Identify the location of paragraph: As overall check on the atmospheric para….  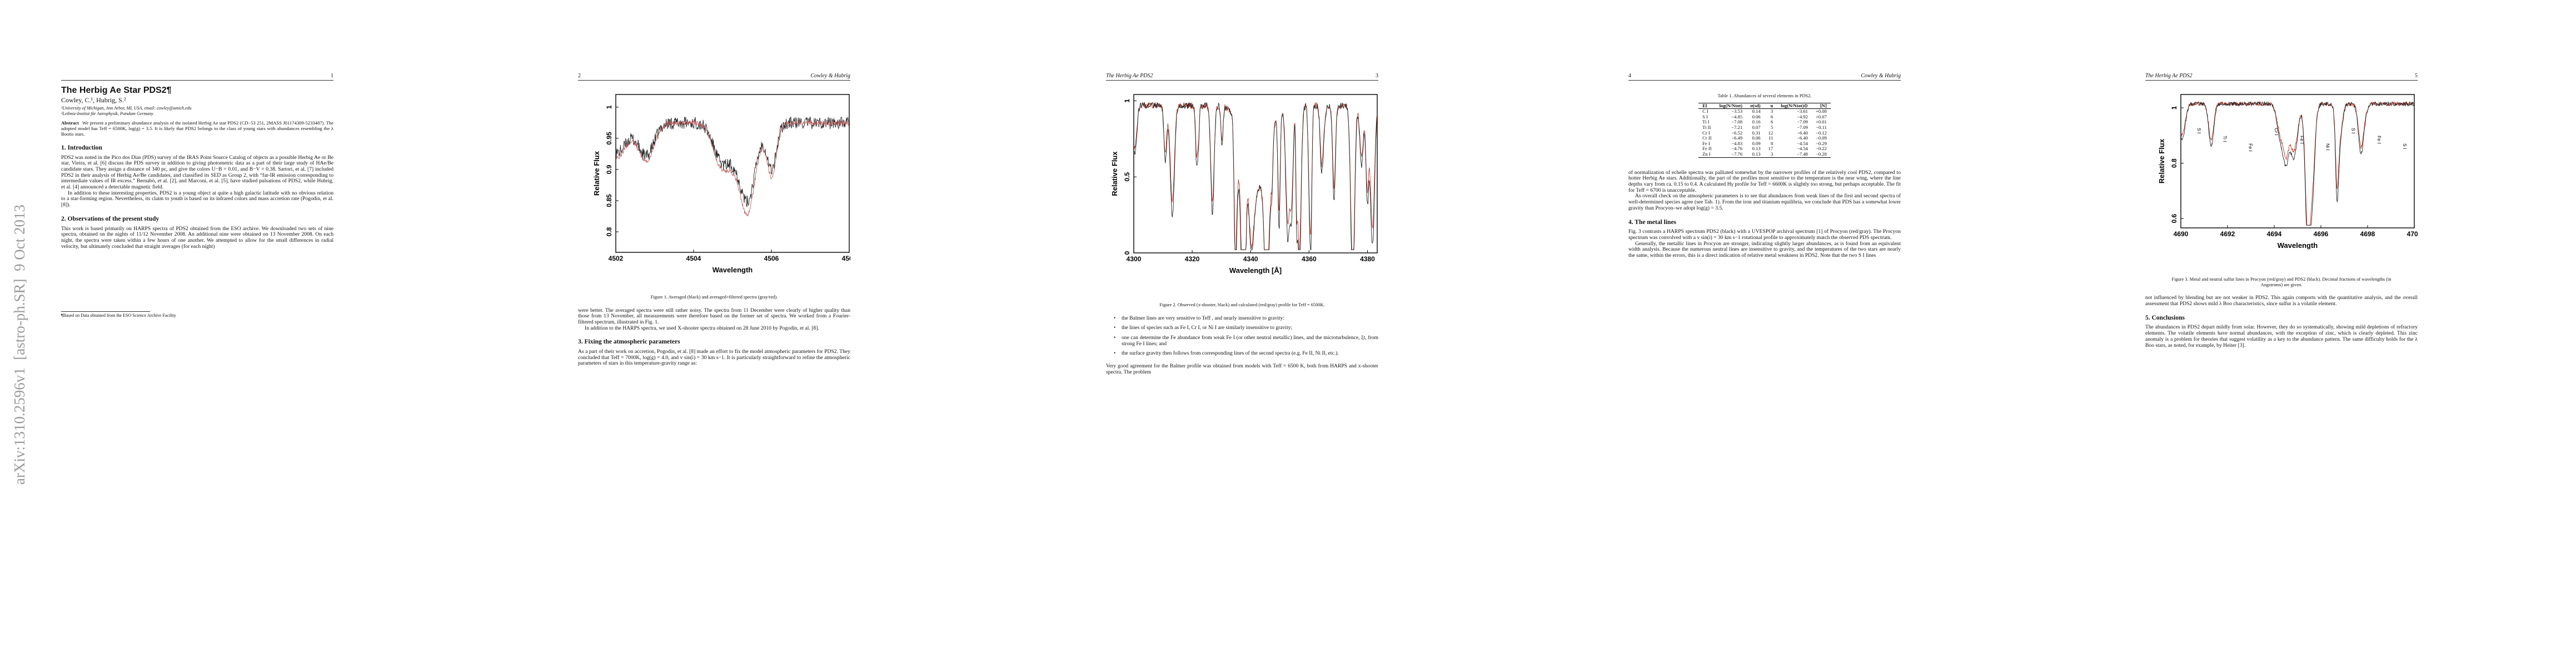
(1764, 202).